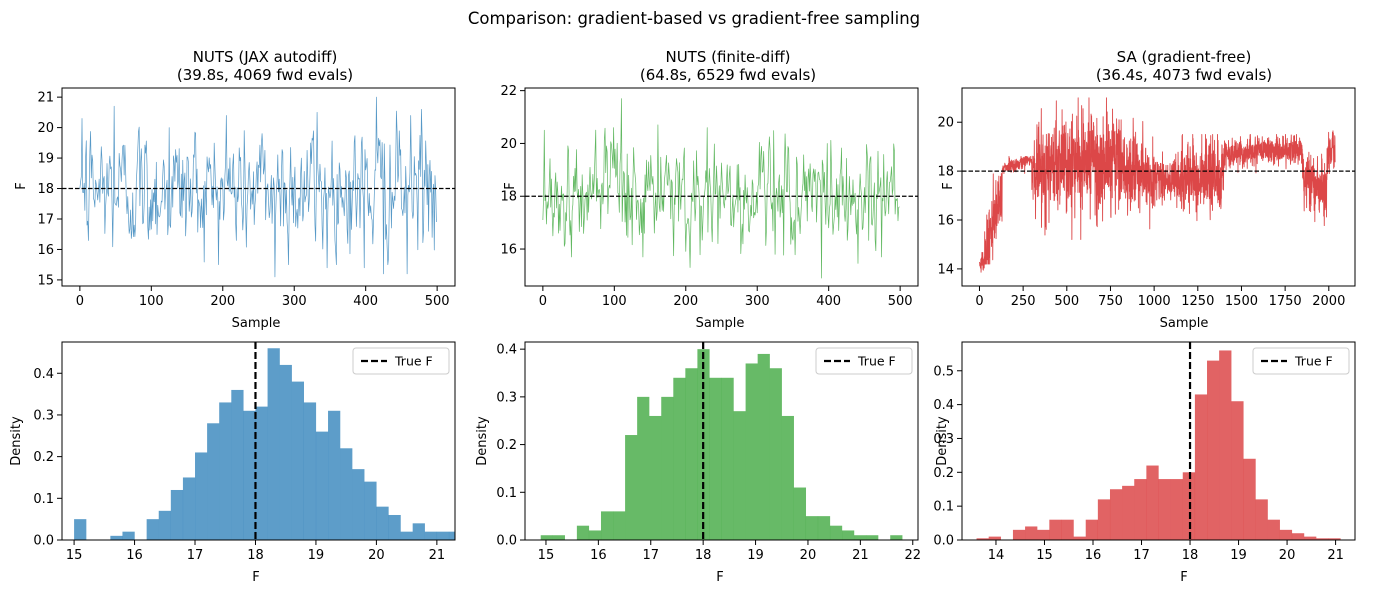 This screenshot has width=1389, height=592. I want to click on hist-nuts-jax-xtick-label: 20, so click(376, 555).